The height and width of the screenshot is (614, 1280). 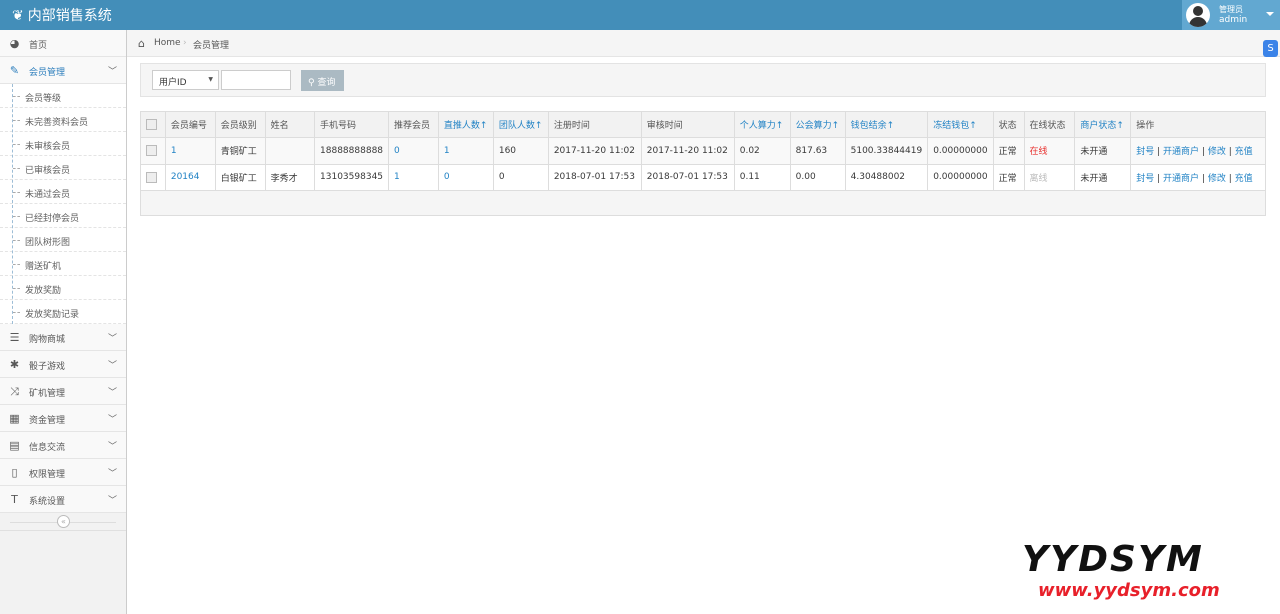 What do you see at coordinates (57, 123) in the screenshot?
I see `submenu-item-label: 未完善资料会员` at bounding box center [57, 123].